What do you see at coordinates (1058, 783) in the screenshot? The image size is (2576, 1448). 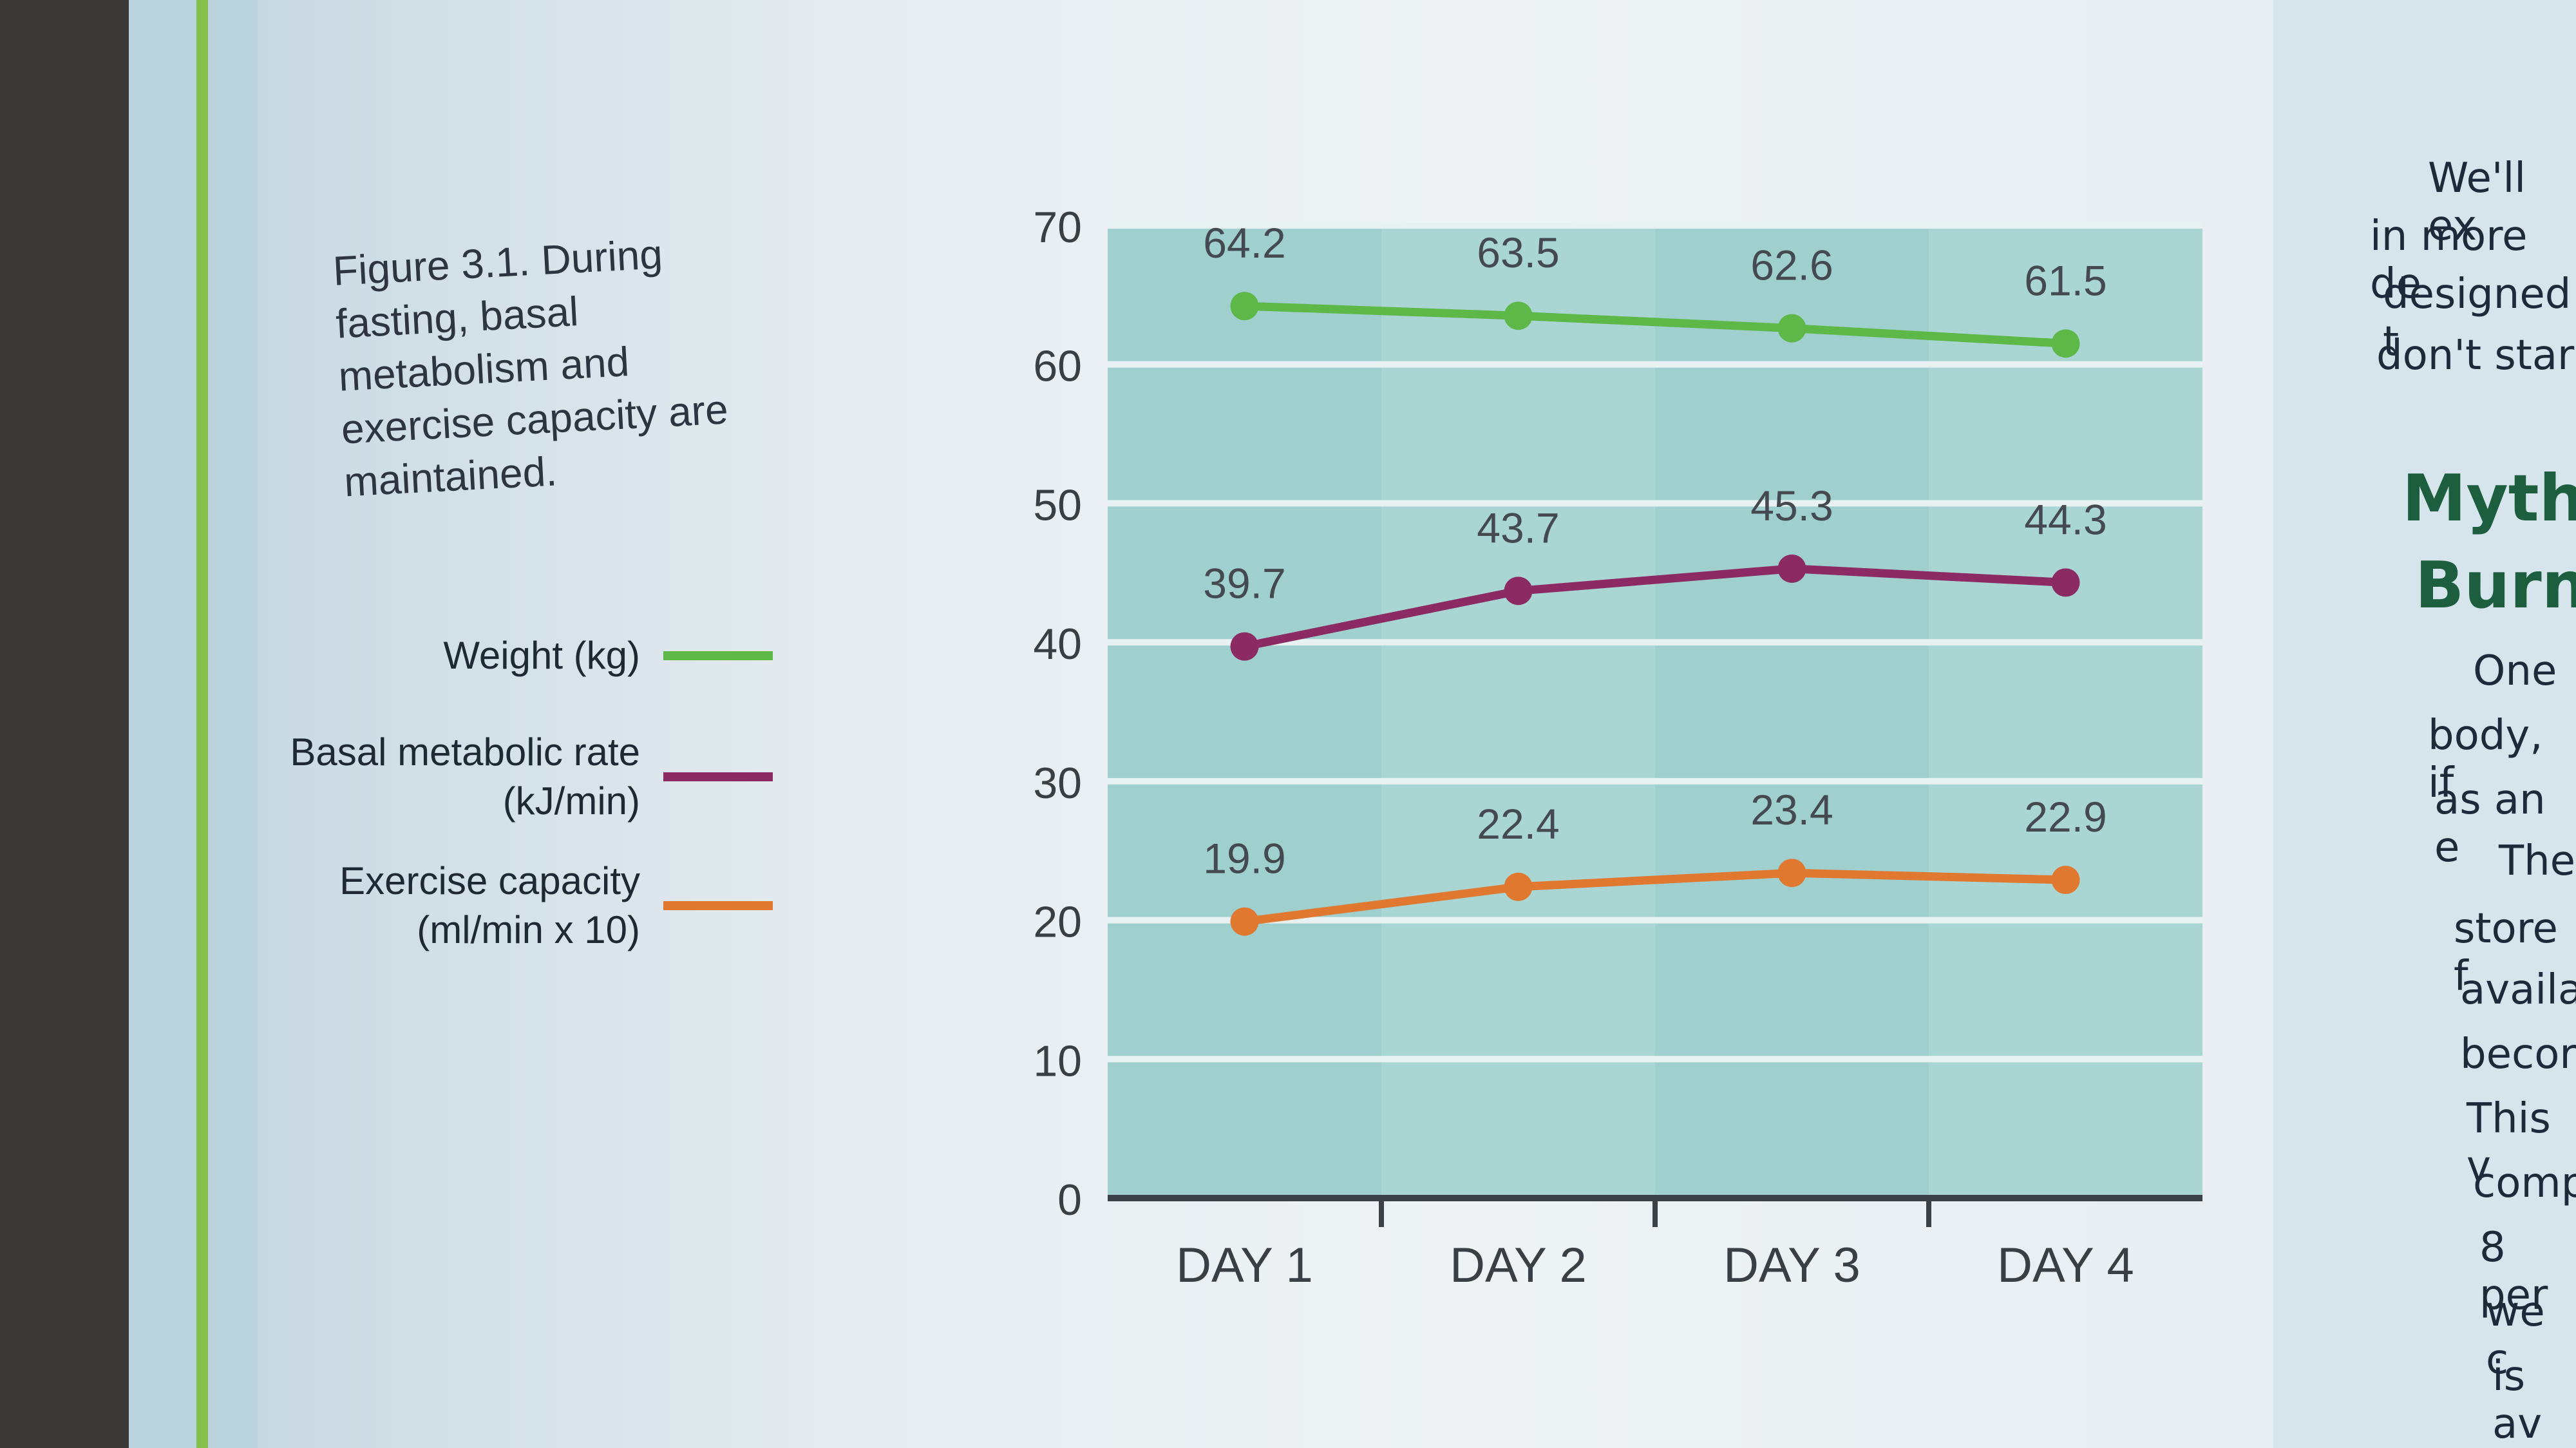 I see `y-tick-label-30: 30` at bounding box center [1058, 783].